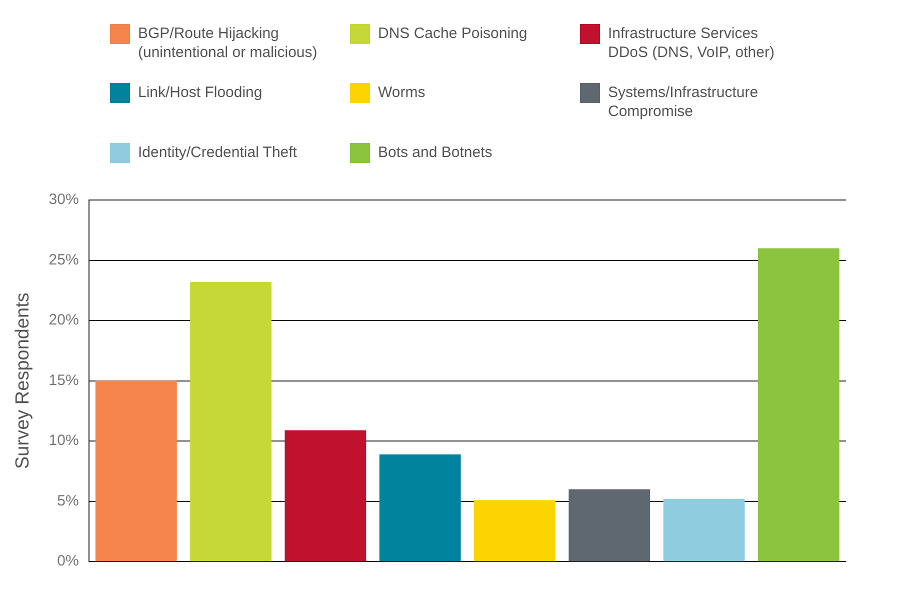 The width and height of the screenshot is (901, 592). What do you see at coordinates (402, 92) in the screenshot?
I see `legend-label: Worms` at bounding box center [402, 92].